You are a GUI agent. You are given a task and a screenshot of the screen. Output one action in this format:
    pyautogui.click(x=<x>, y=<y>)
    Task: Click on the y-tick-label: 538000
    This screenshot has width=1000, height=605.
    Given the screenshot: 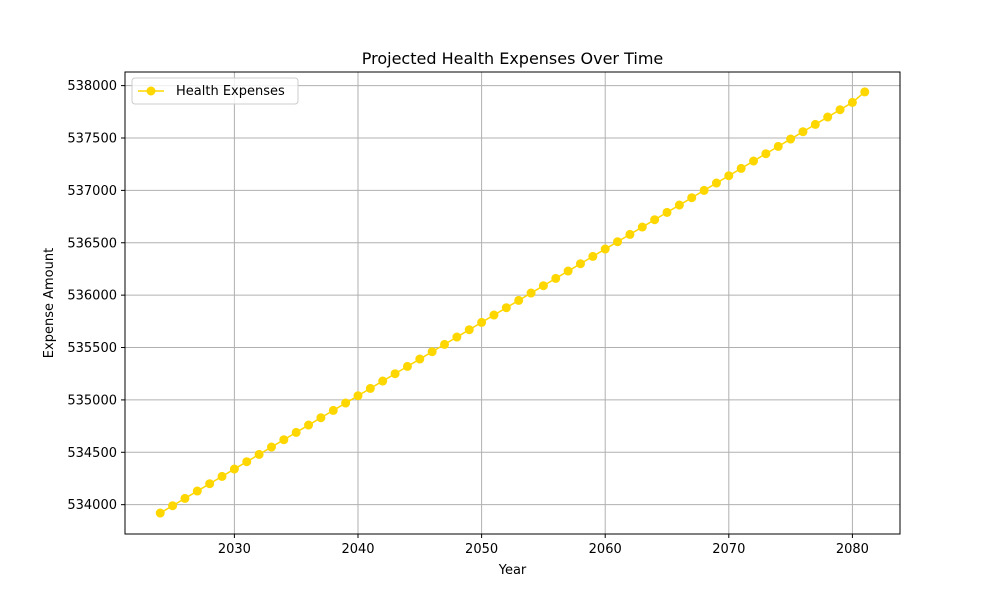 What is the action you would take?
    pyautogui.click(x=92, y=86)
    